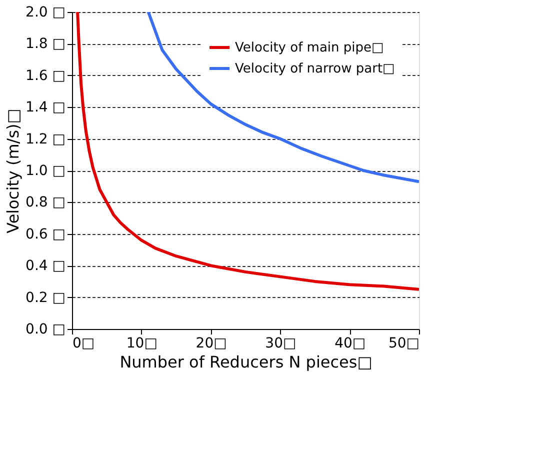  I want to click on y-tick-label: 1.8 □, so click(46, 44).